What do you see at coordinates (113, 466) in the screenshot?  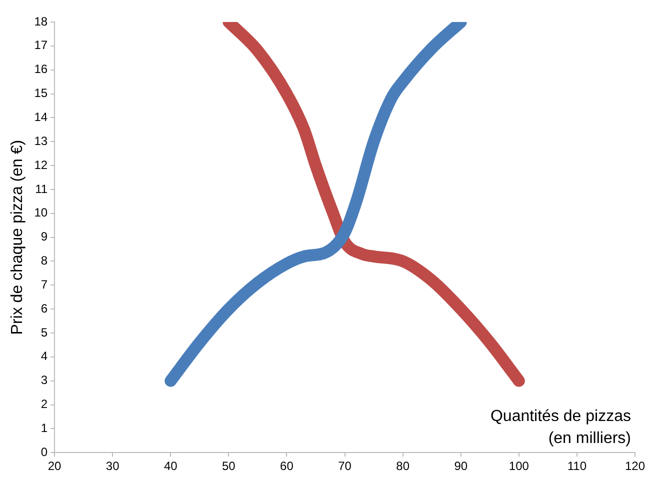 I see `x-tick-label: 30` at bounding box center [113, 466].